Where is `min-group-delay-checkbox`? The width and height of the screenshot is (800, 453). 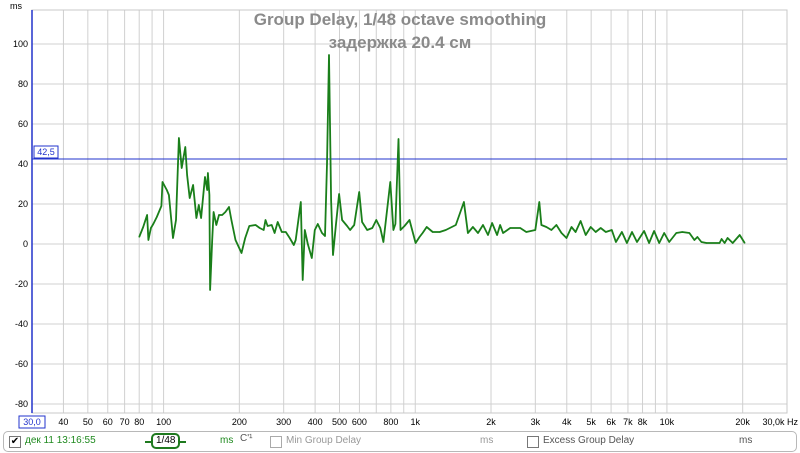 min-group-delay-checkbox is located at coordinates (276, 442).